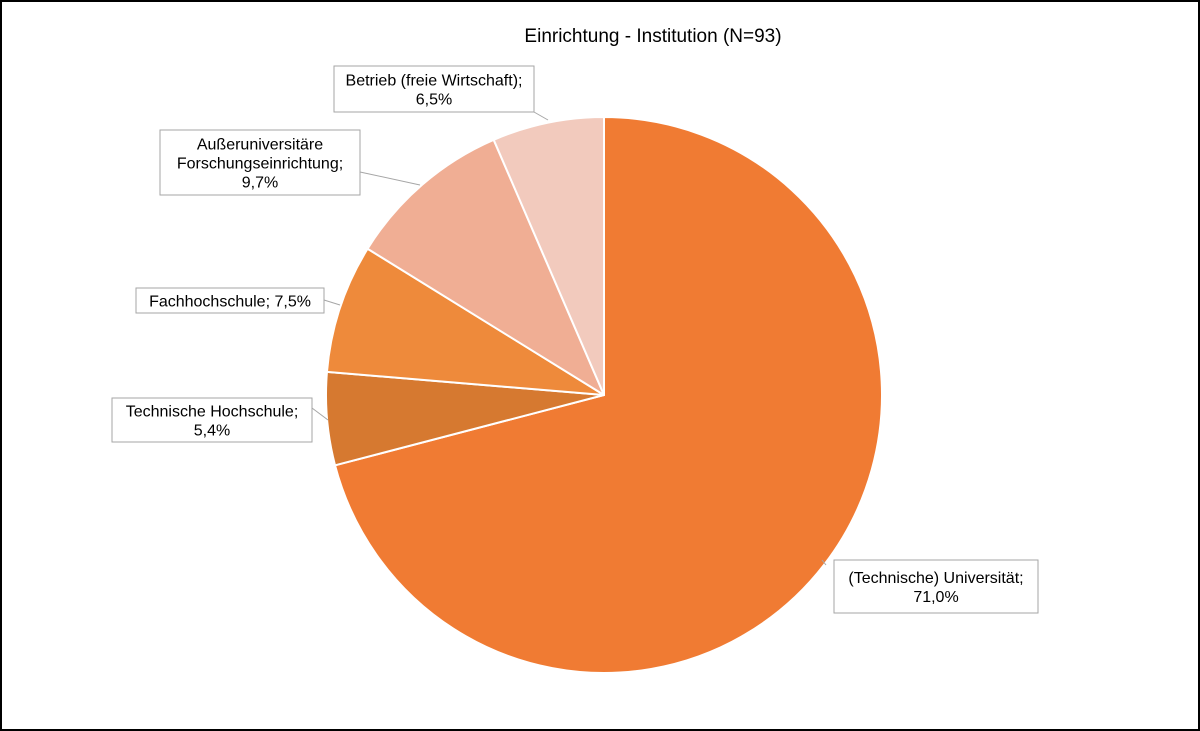 This screenshot has height=731, width=1200. Describe the element at coordinates (935, 597) in the screenshot. I see `data-label-text: 71,0%` at that location.